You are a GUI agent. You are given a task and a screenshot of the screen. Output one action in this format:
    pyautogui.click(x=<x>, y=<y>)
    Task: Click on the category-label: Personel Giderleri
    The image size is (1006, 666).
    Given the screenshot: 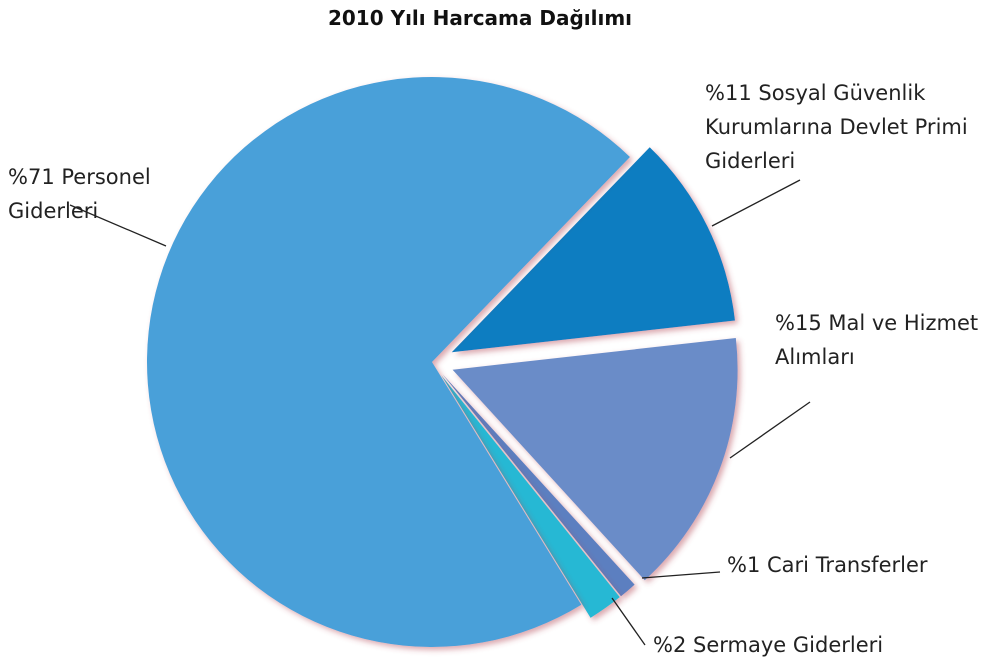 What is the action you would take?
    pyautogui.click(x=79, y=194)
    